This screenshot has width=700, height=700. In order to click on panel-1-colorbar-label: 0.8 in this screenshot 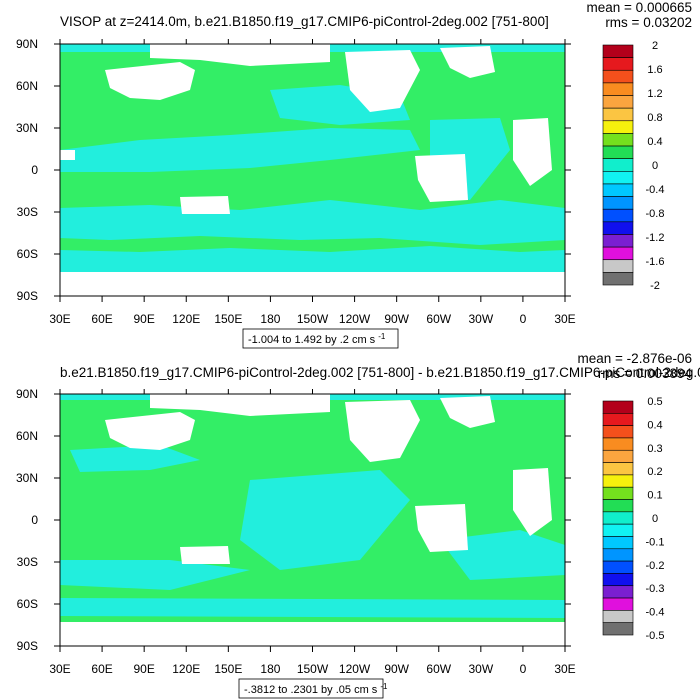, I will do `click(654, 118)`.